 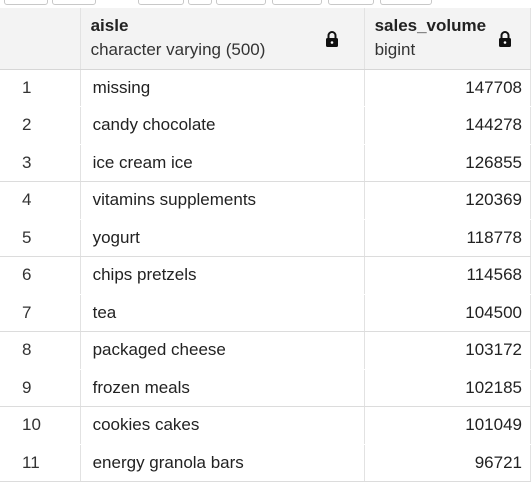 I want to click on aisle-cell: energy granola bars, so click(x=222, y=463).